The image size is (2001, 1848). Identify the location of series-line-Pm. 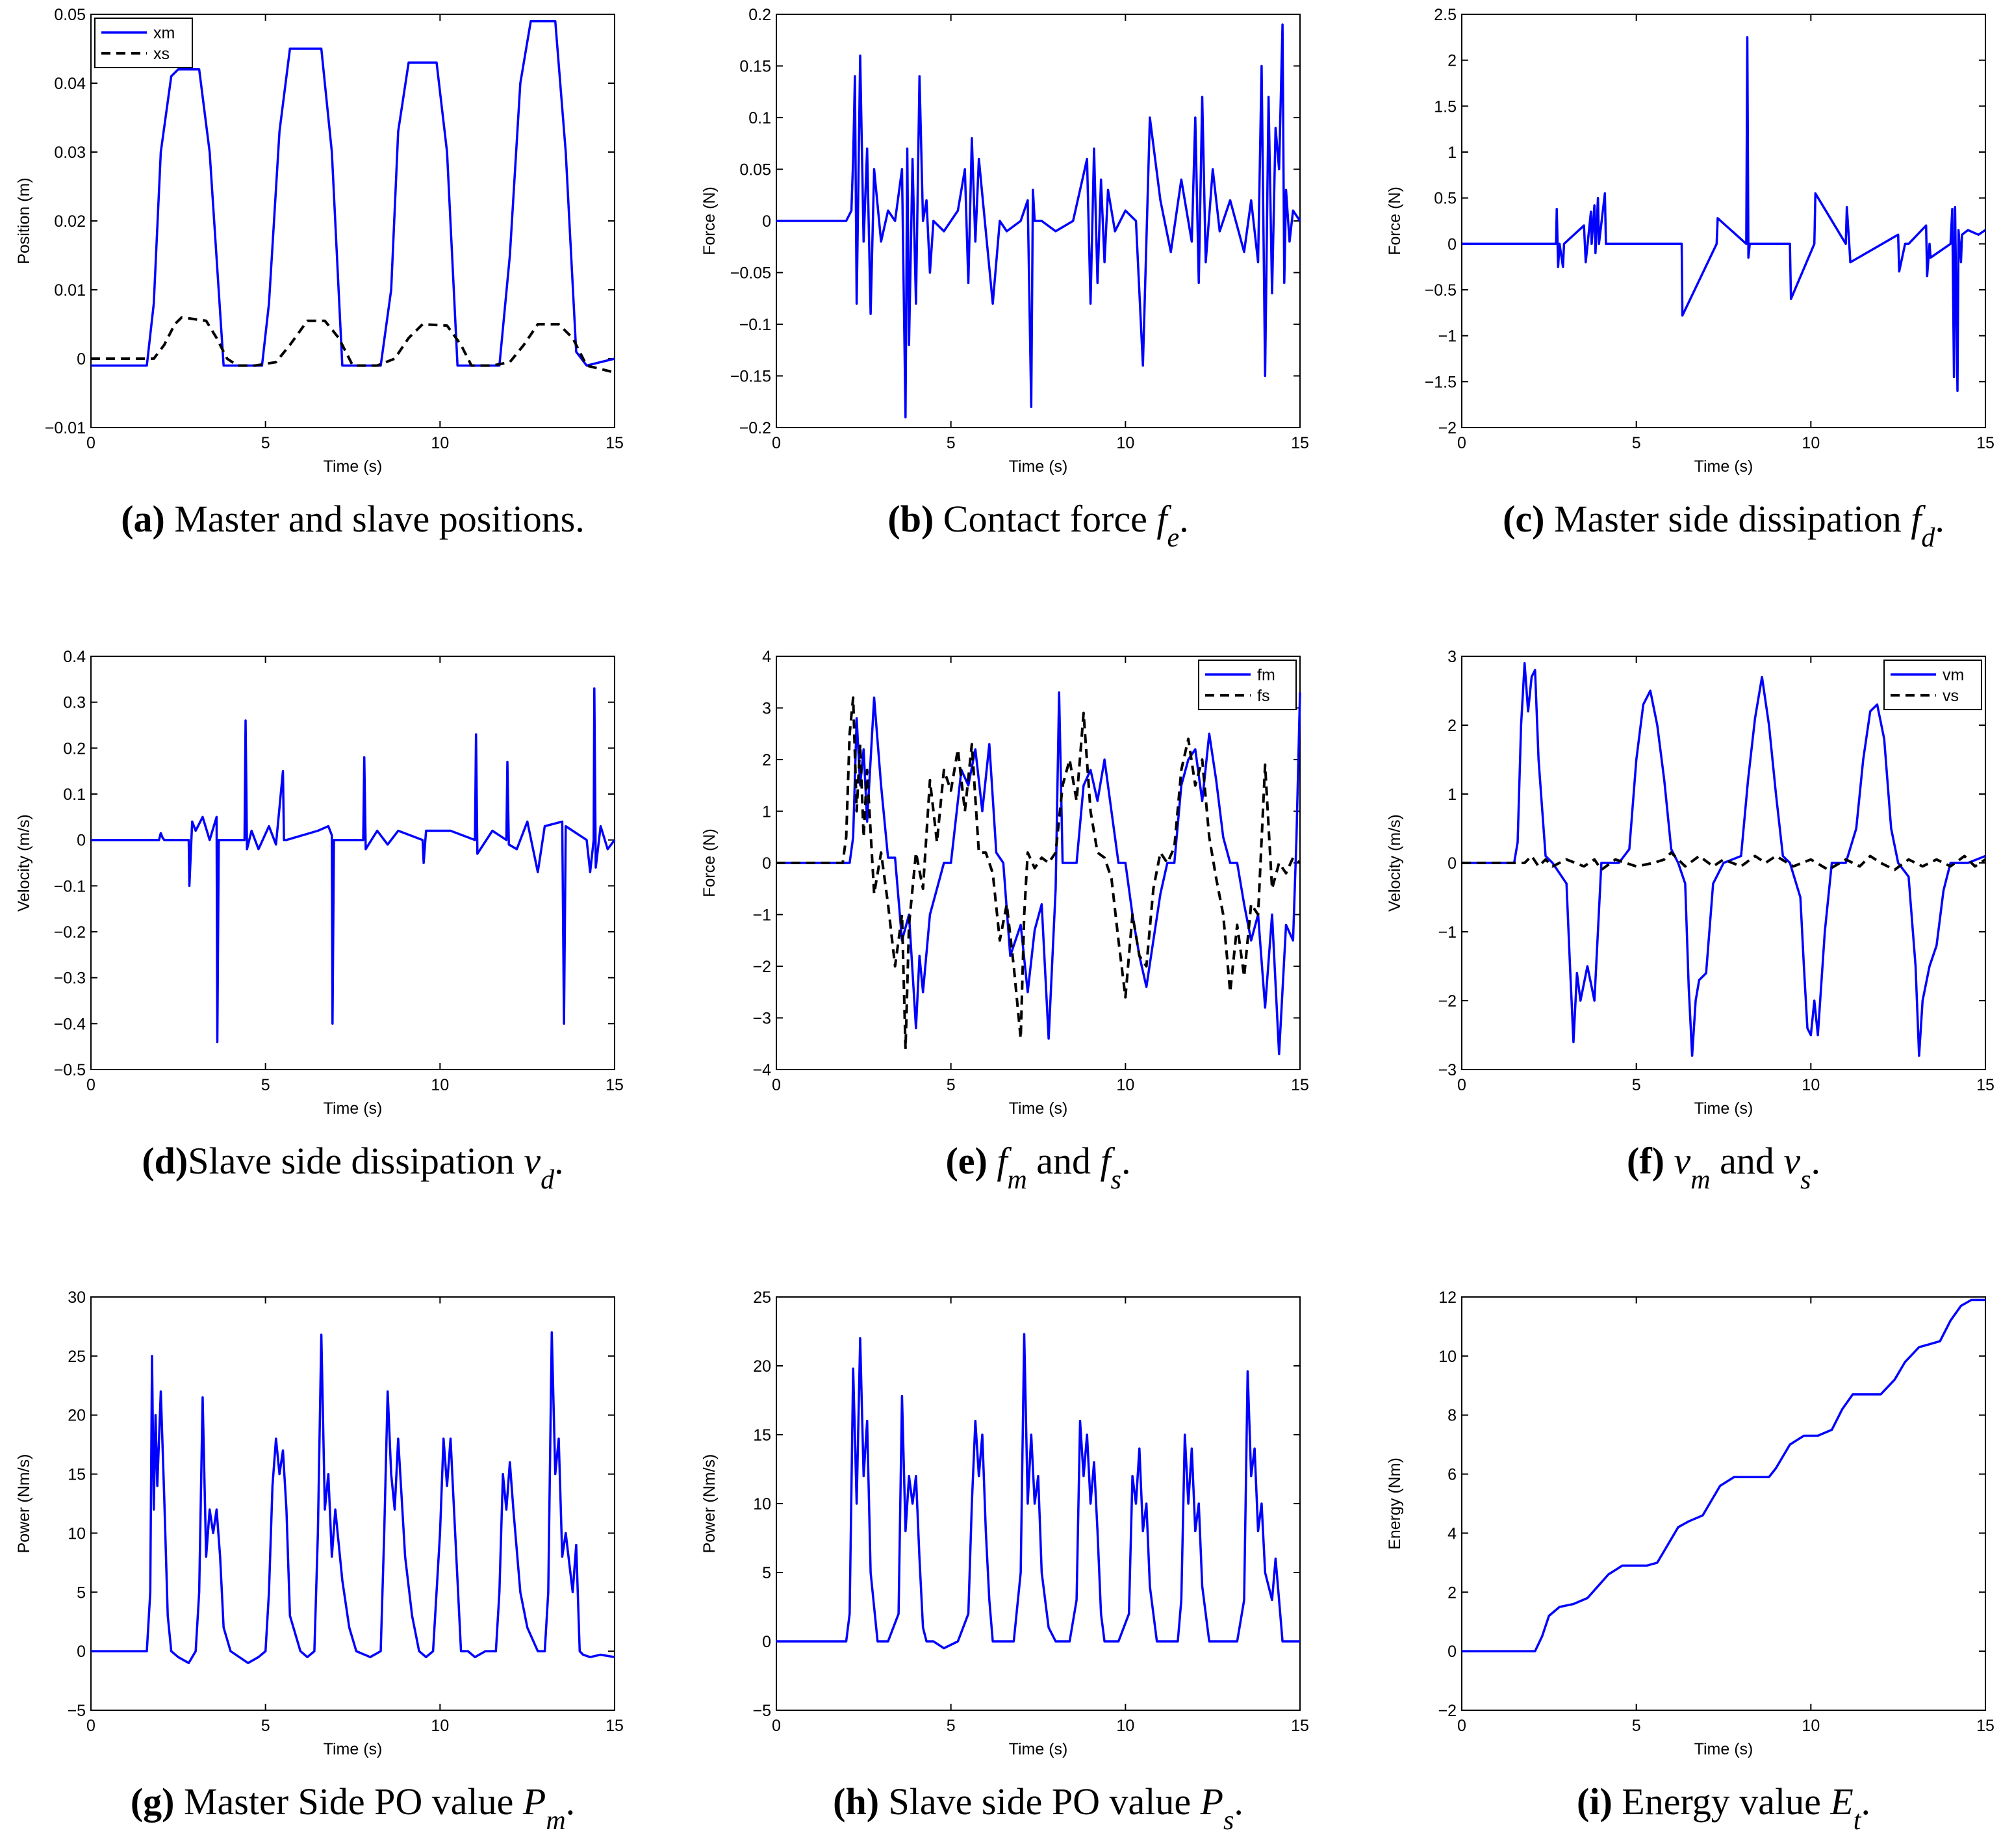
(353, 1498).